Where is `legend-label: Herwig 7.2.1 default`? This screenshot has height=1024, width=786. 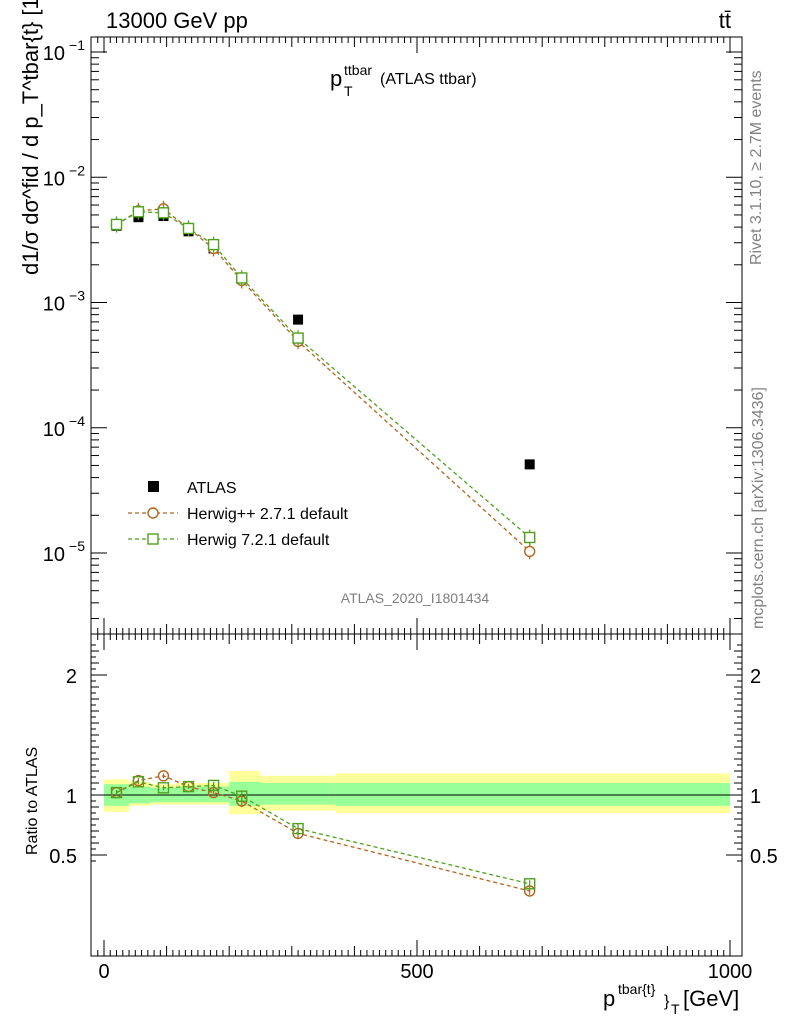 legend-label: Herwig 7.2.1 default is located at coordinates (258, 540).